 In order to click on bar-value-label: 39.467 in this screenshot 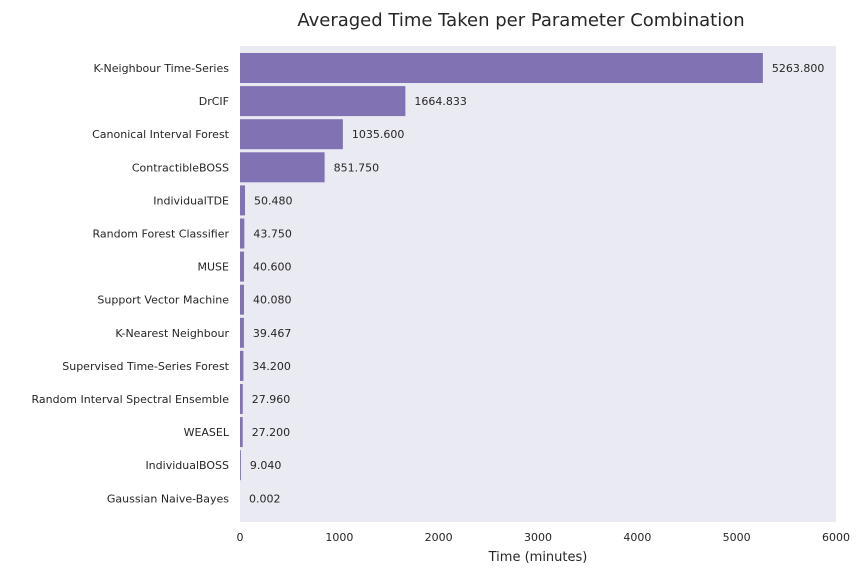, I will do `click(272, 333)`.